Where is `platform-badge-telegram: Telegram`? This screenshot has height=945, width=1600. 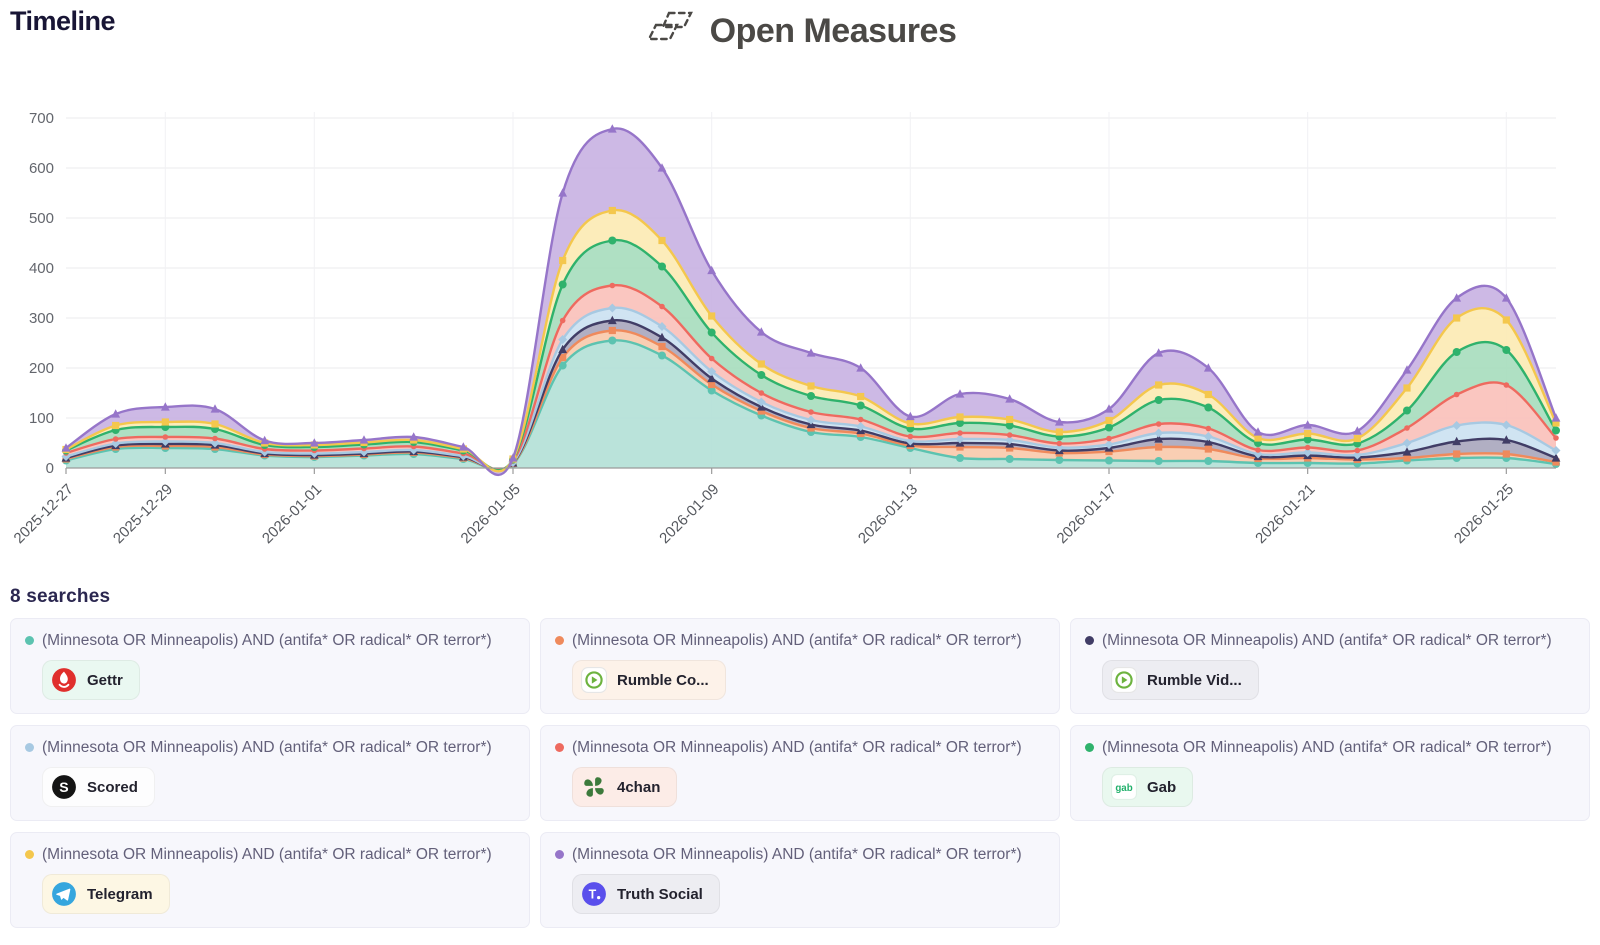
platform-badge-telegram: Telegram is located at coordinates (106, 894).